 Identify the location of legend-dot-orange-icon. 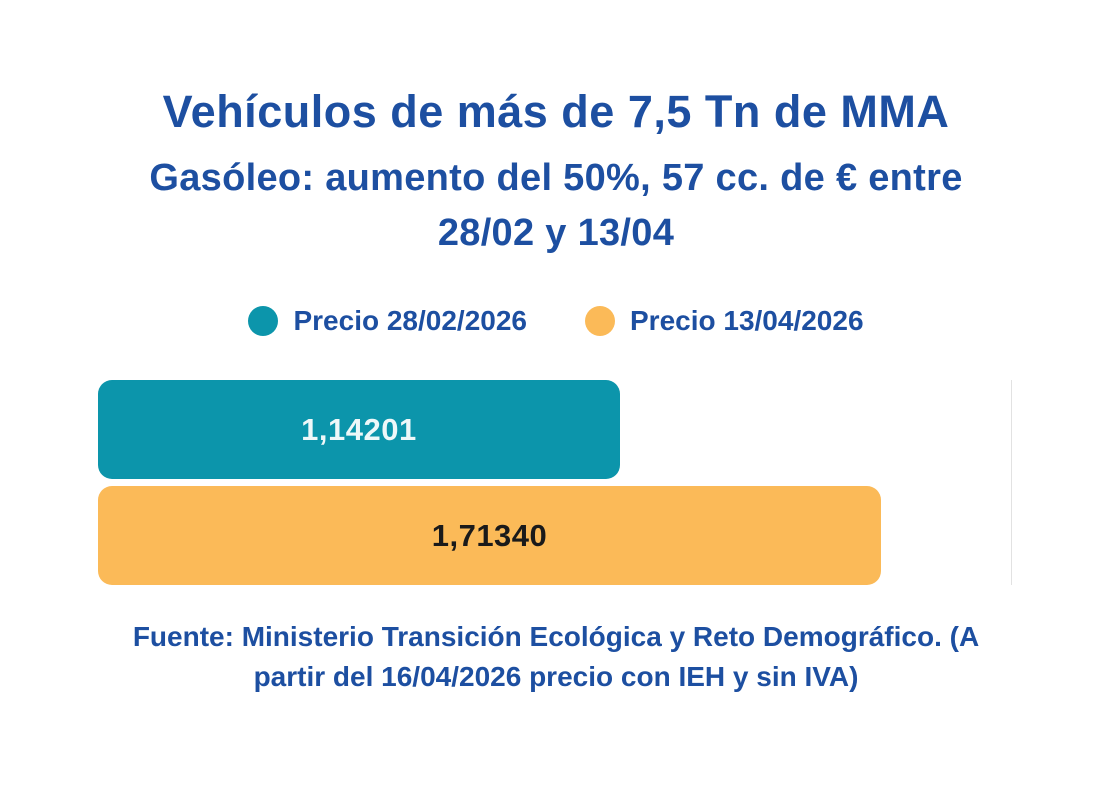
(600, 321).